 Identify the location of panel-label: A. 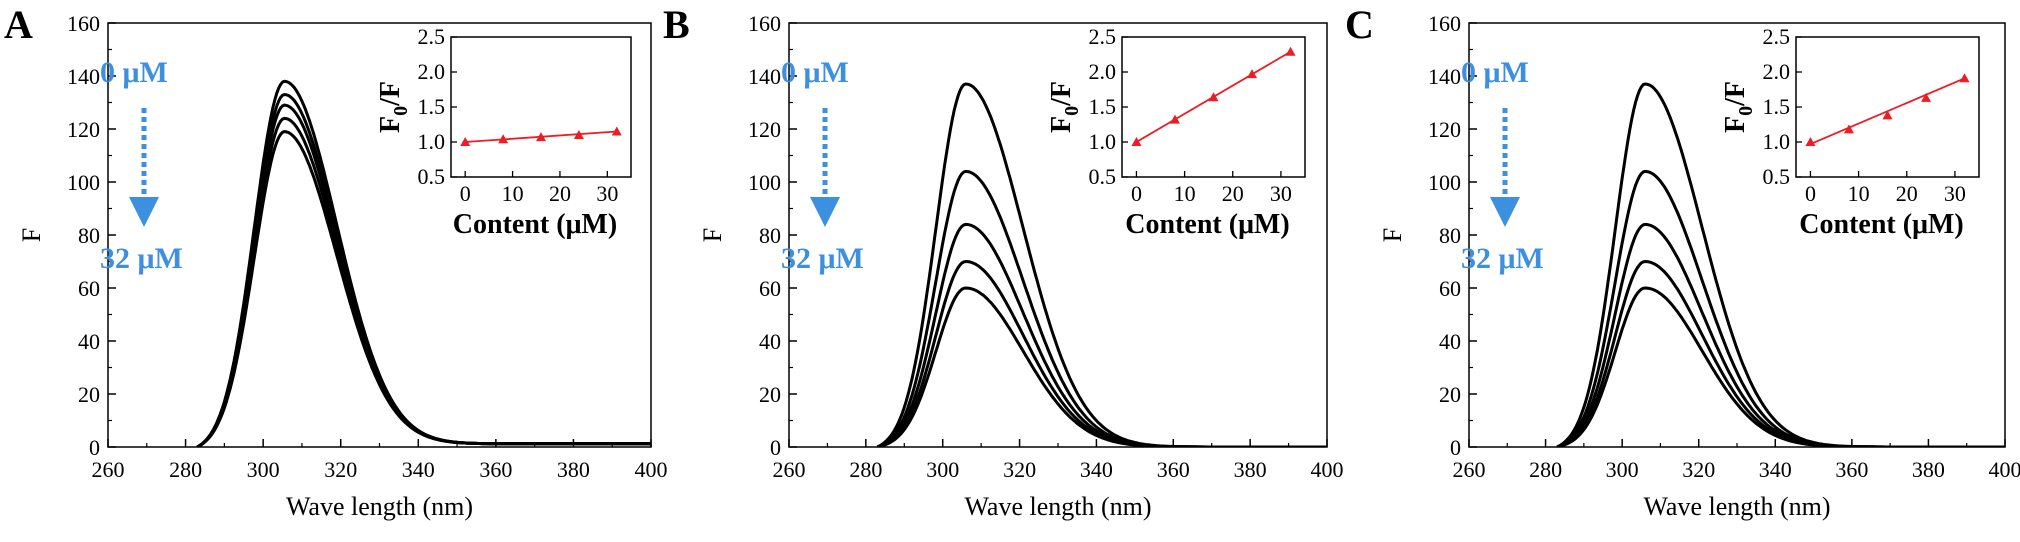
(18, 24).